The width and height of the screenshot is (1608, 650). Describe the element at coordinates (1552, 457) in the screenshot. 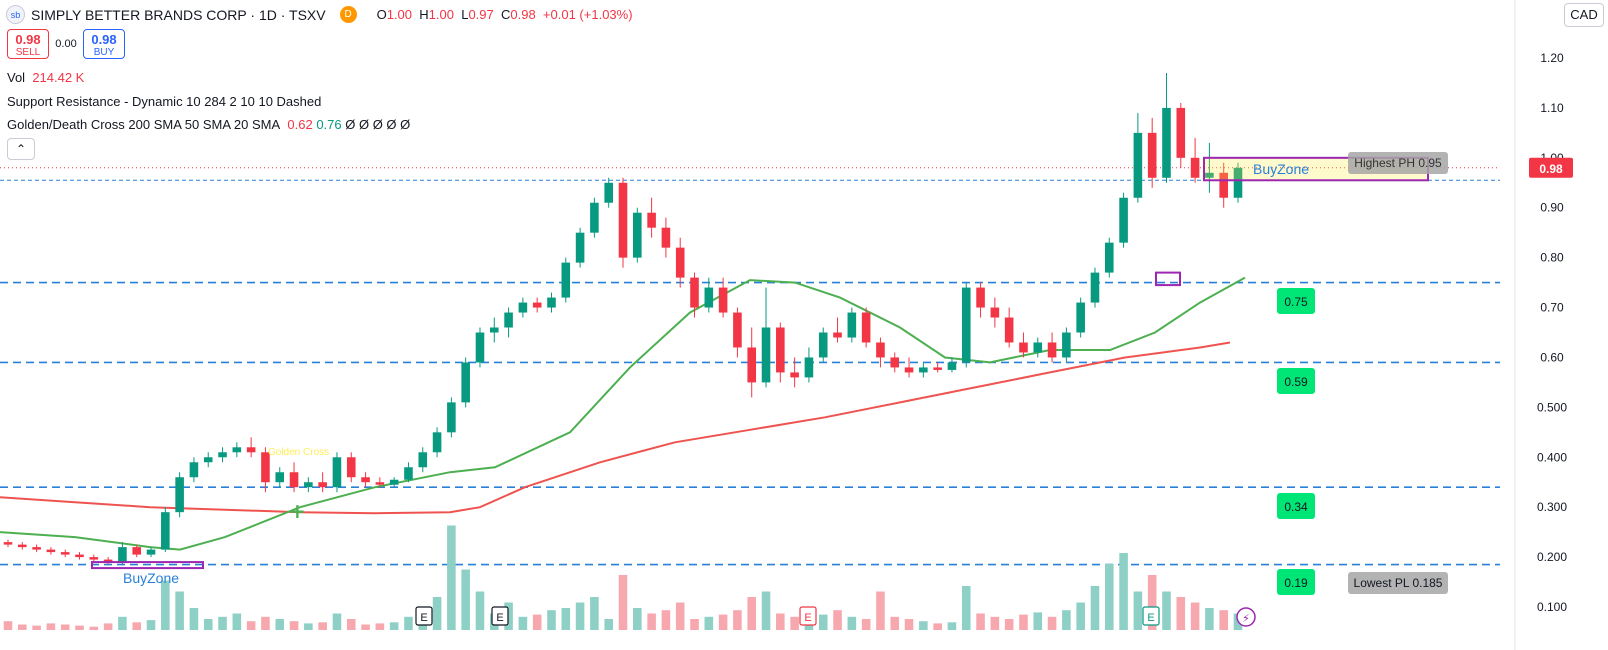

I see `y-tick-label: 0.400` at that location.